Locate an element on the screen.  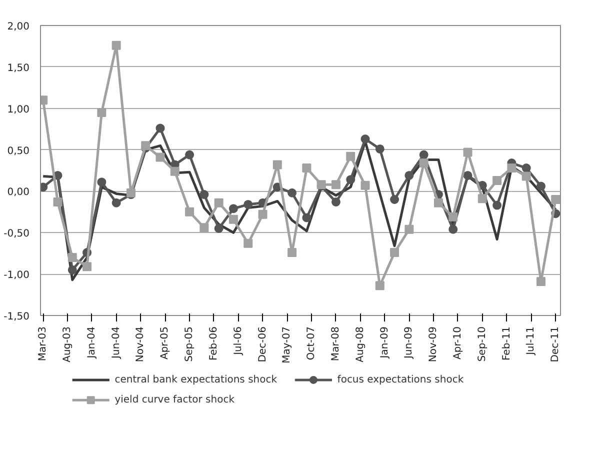
y-tick-label: -1,00 is located at coordinates (17, 276).